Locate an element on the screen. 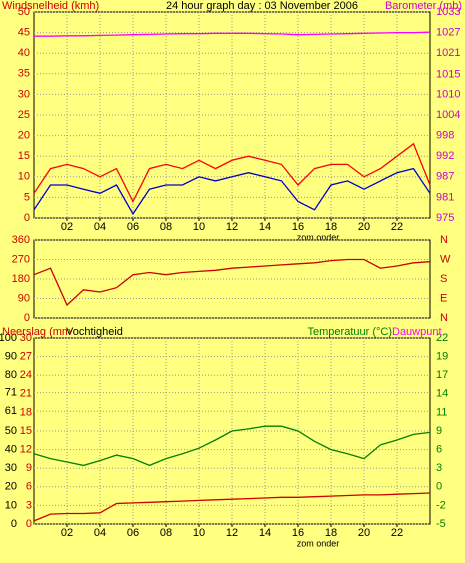  y3-tick-label: 21 is located at coordinates (26, 394).